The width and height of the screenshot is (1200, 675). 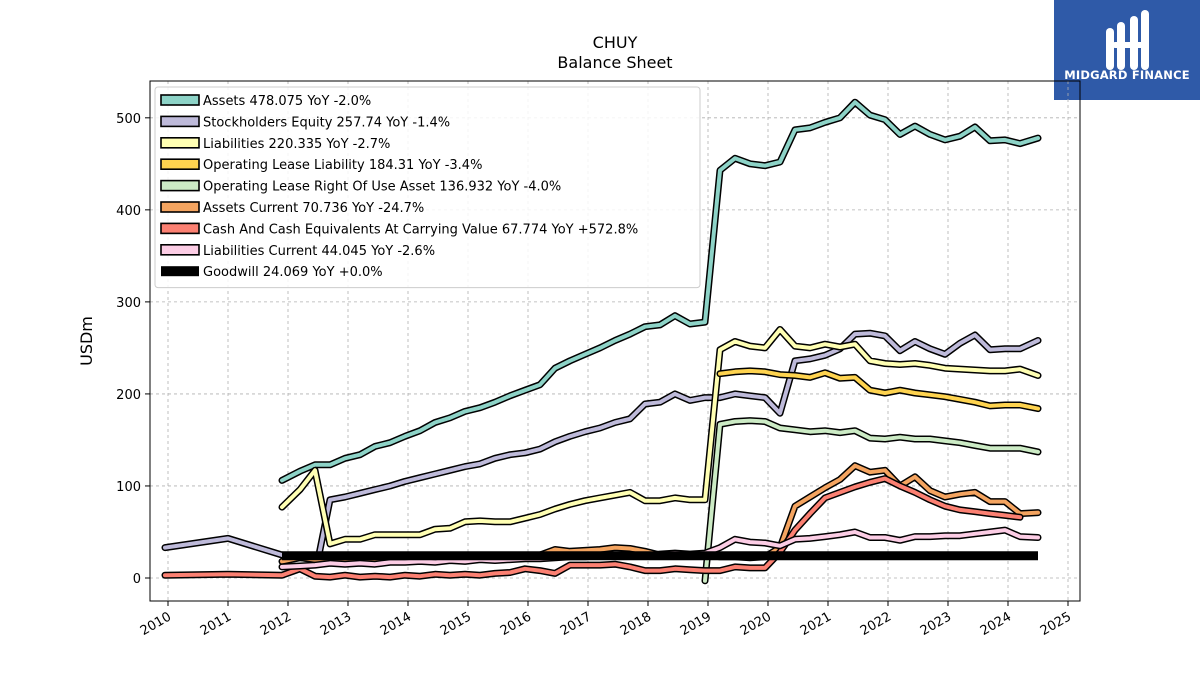 I want to click on brand-logo-icon, so click(x=1127, y=40).